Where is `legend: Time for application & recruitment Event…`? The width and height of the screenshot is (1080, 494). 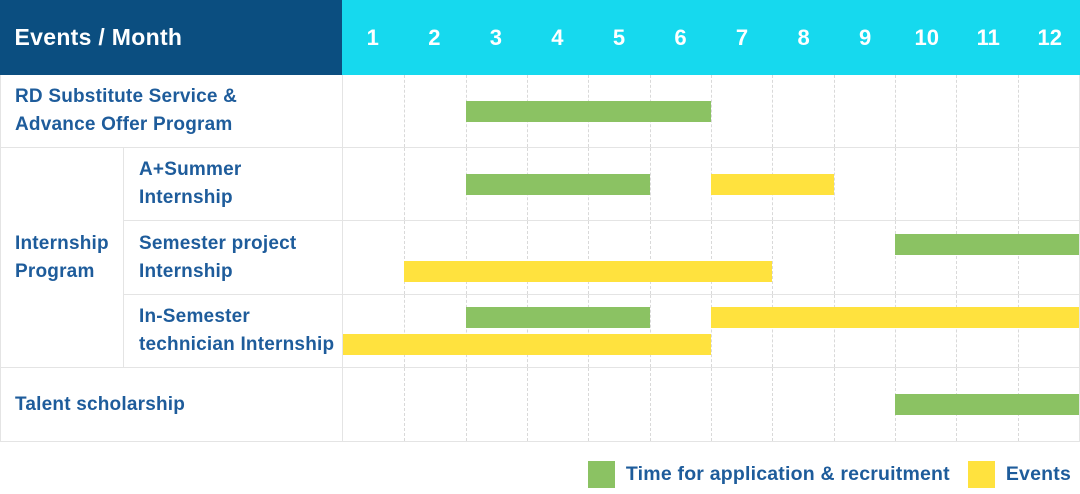 legend: Time for application & recruitment Event… is located at coordinates (540, 474).